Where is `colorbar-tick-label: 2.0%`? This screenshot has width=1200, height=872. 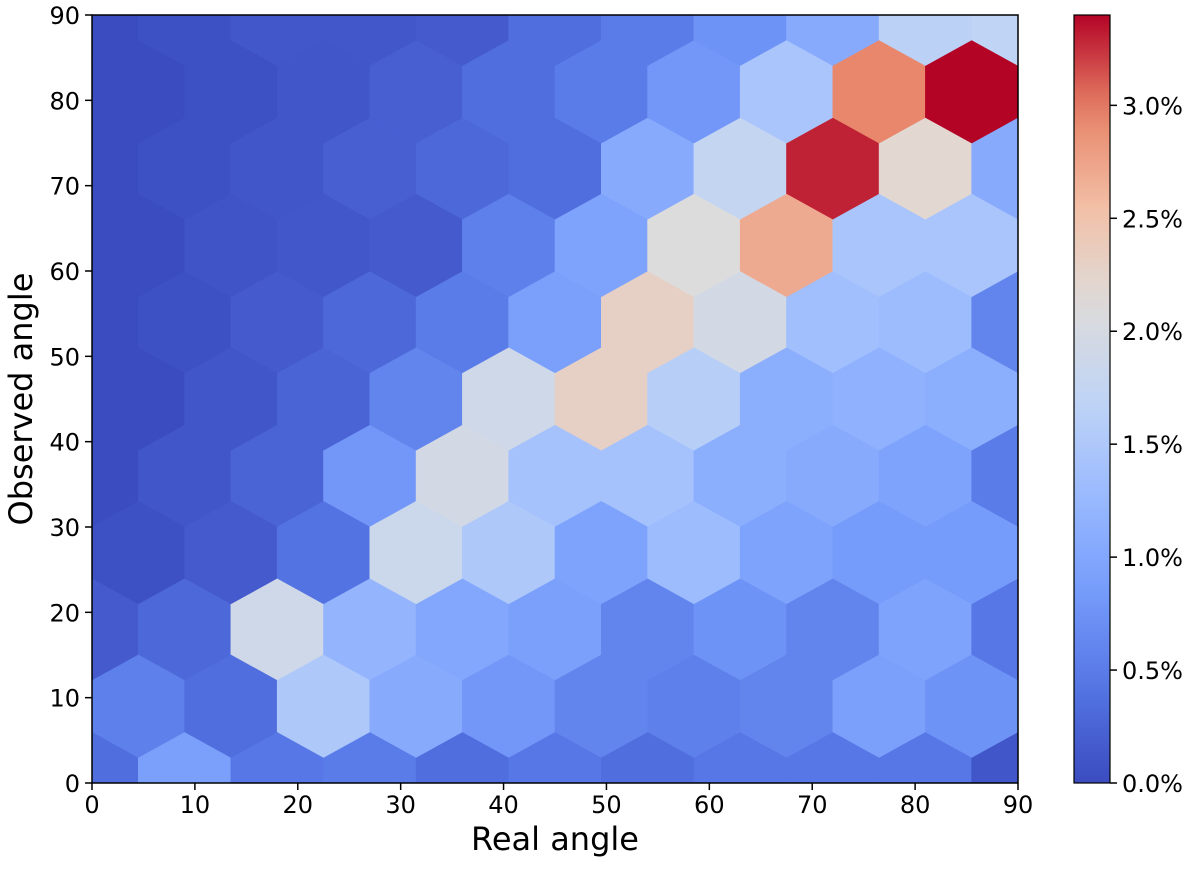 colorbar-tick-label: 2.0% is located at coordinates (1152, 332).